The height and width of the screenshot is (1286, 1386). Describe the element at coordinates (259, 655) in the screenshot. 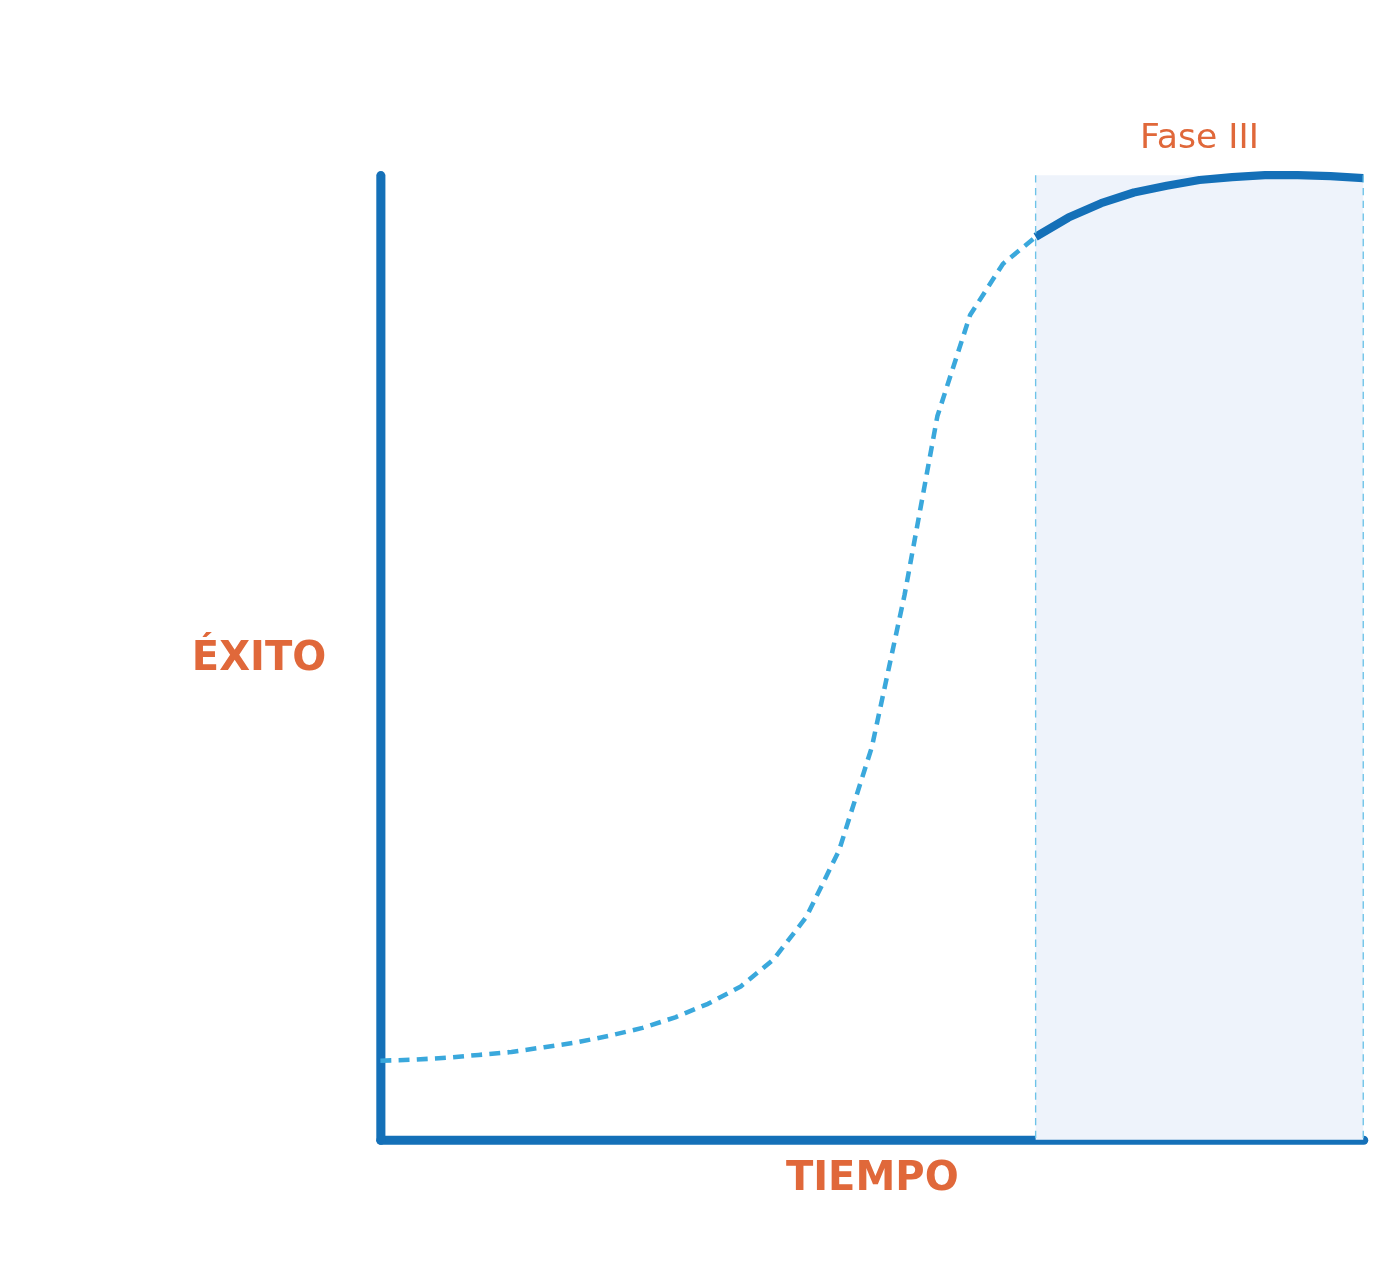

I see `y-axis-title: ÉXITO` at that location.